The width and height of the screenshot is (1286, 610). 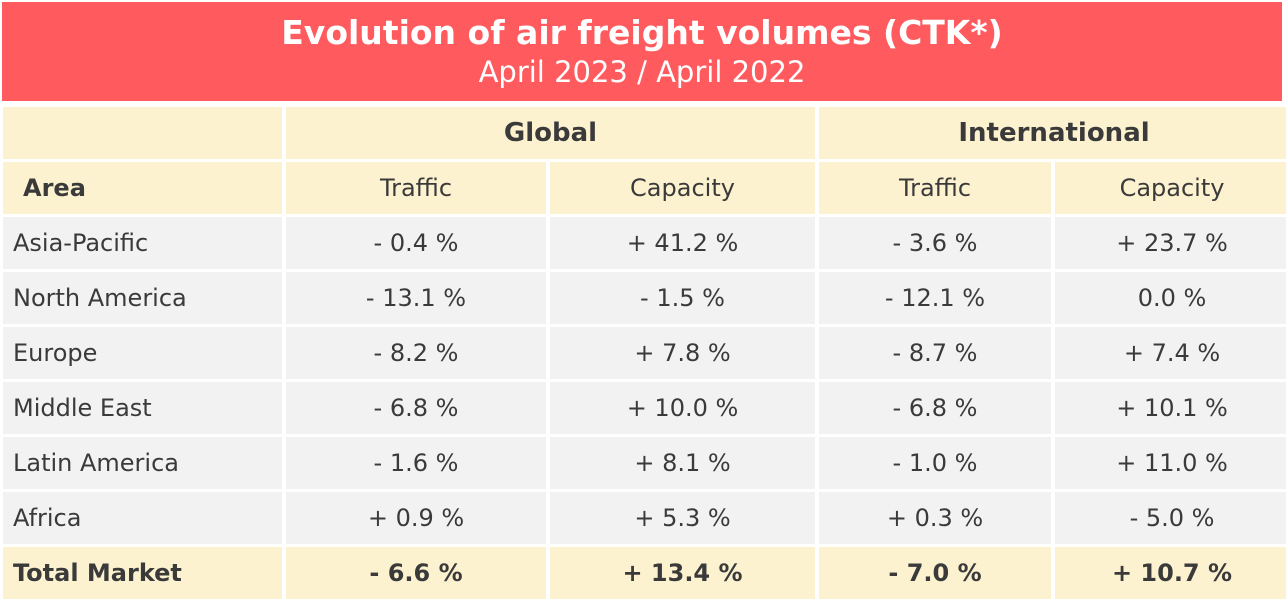 I want to click on area-cell: Europe, so click(x=142, y=353).